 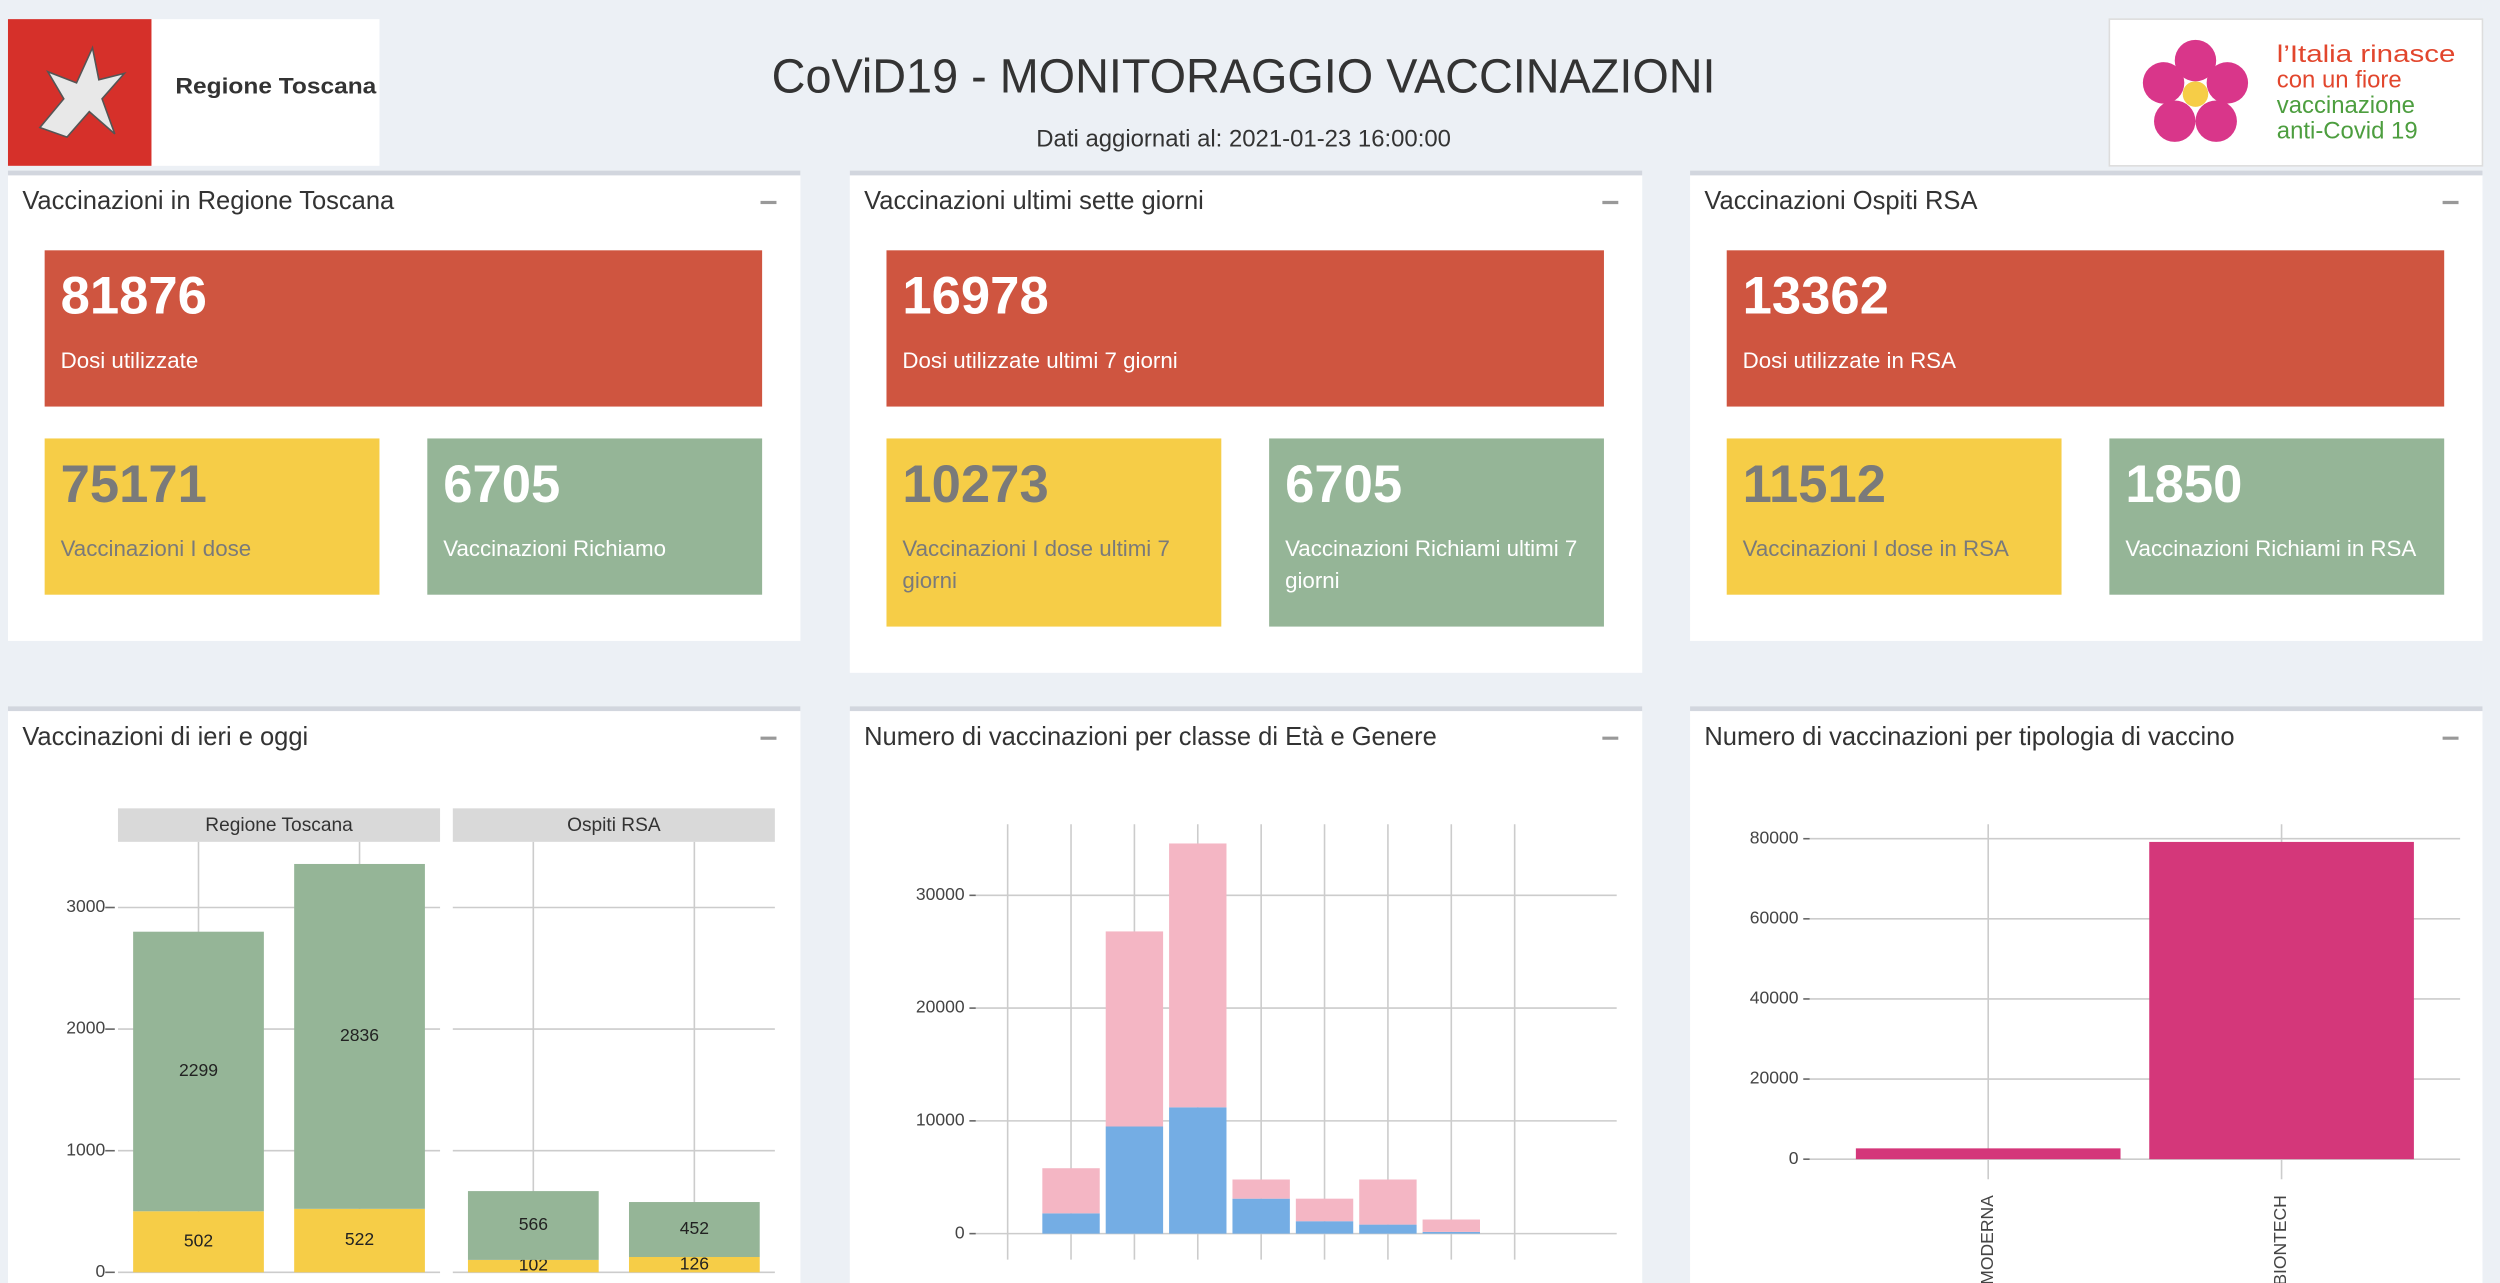 I want to click on text-line: Vaccinazioni I dose ultimi 7, so click(x=1035, y=548).